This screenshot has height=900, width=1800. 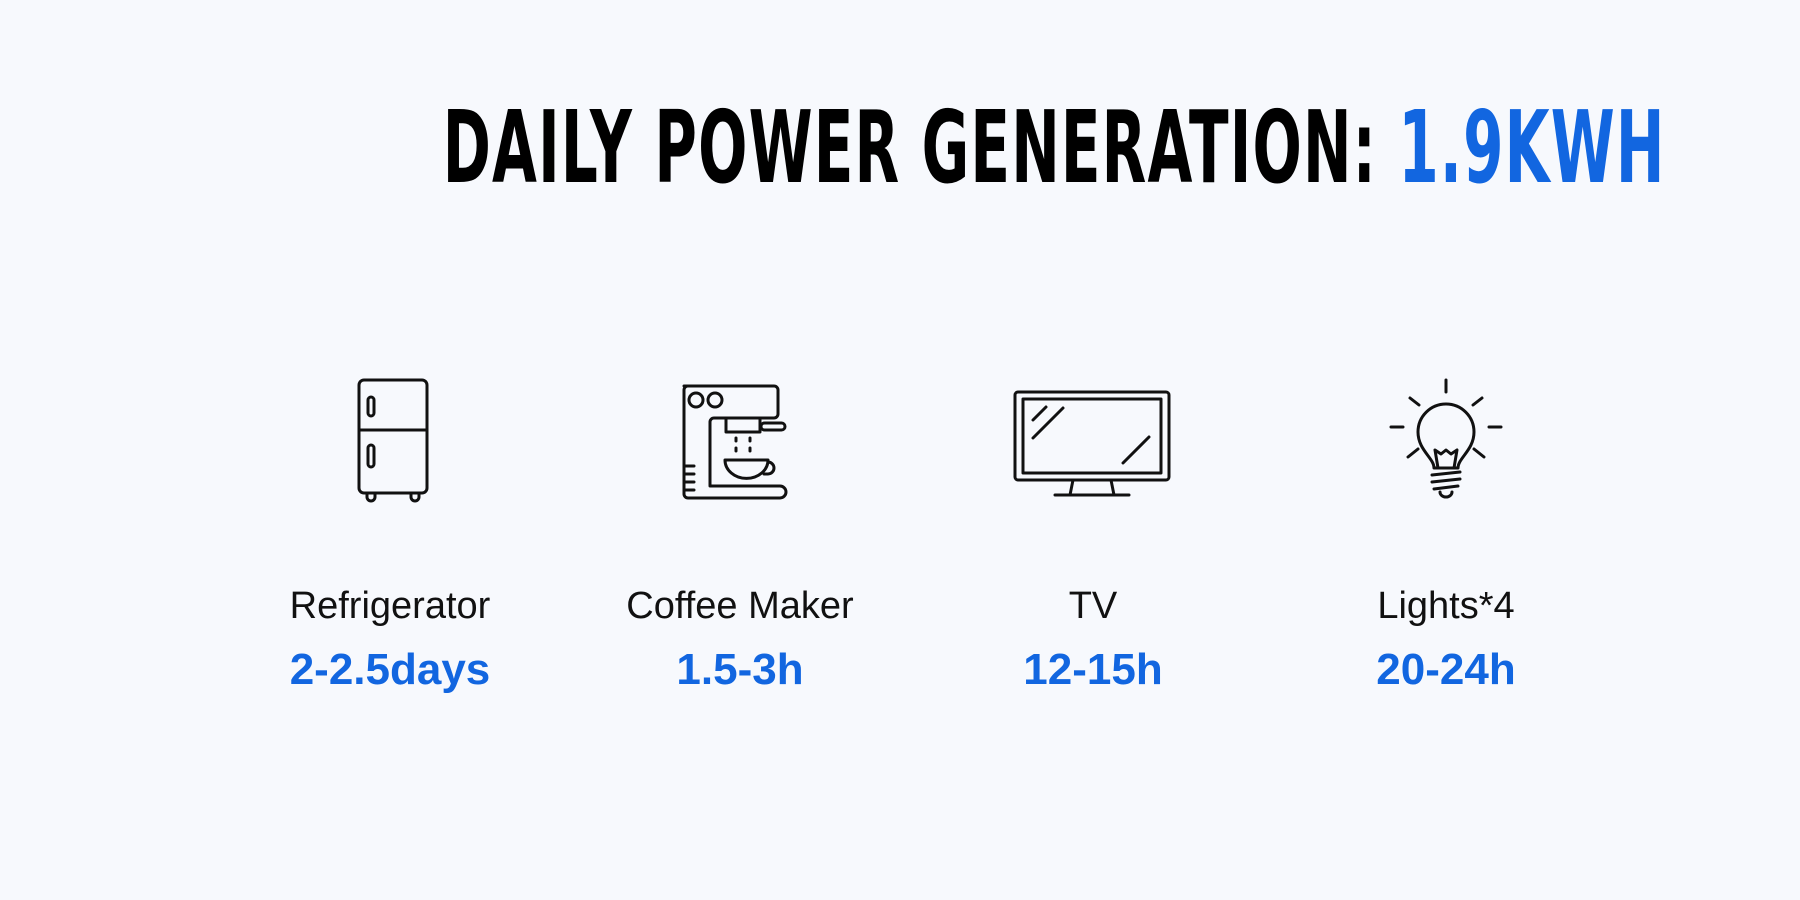 I want to click on appliance-runtime: 1.5-3h, so click(x=740, y=669).